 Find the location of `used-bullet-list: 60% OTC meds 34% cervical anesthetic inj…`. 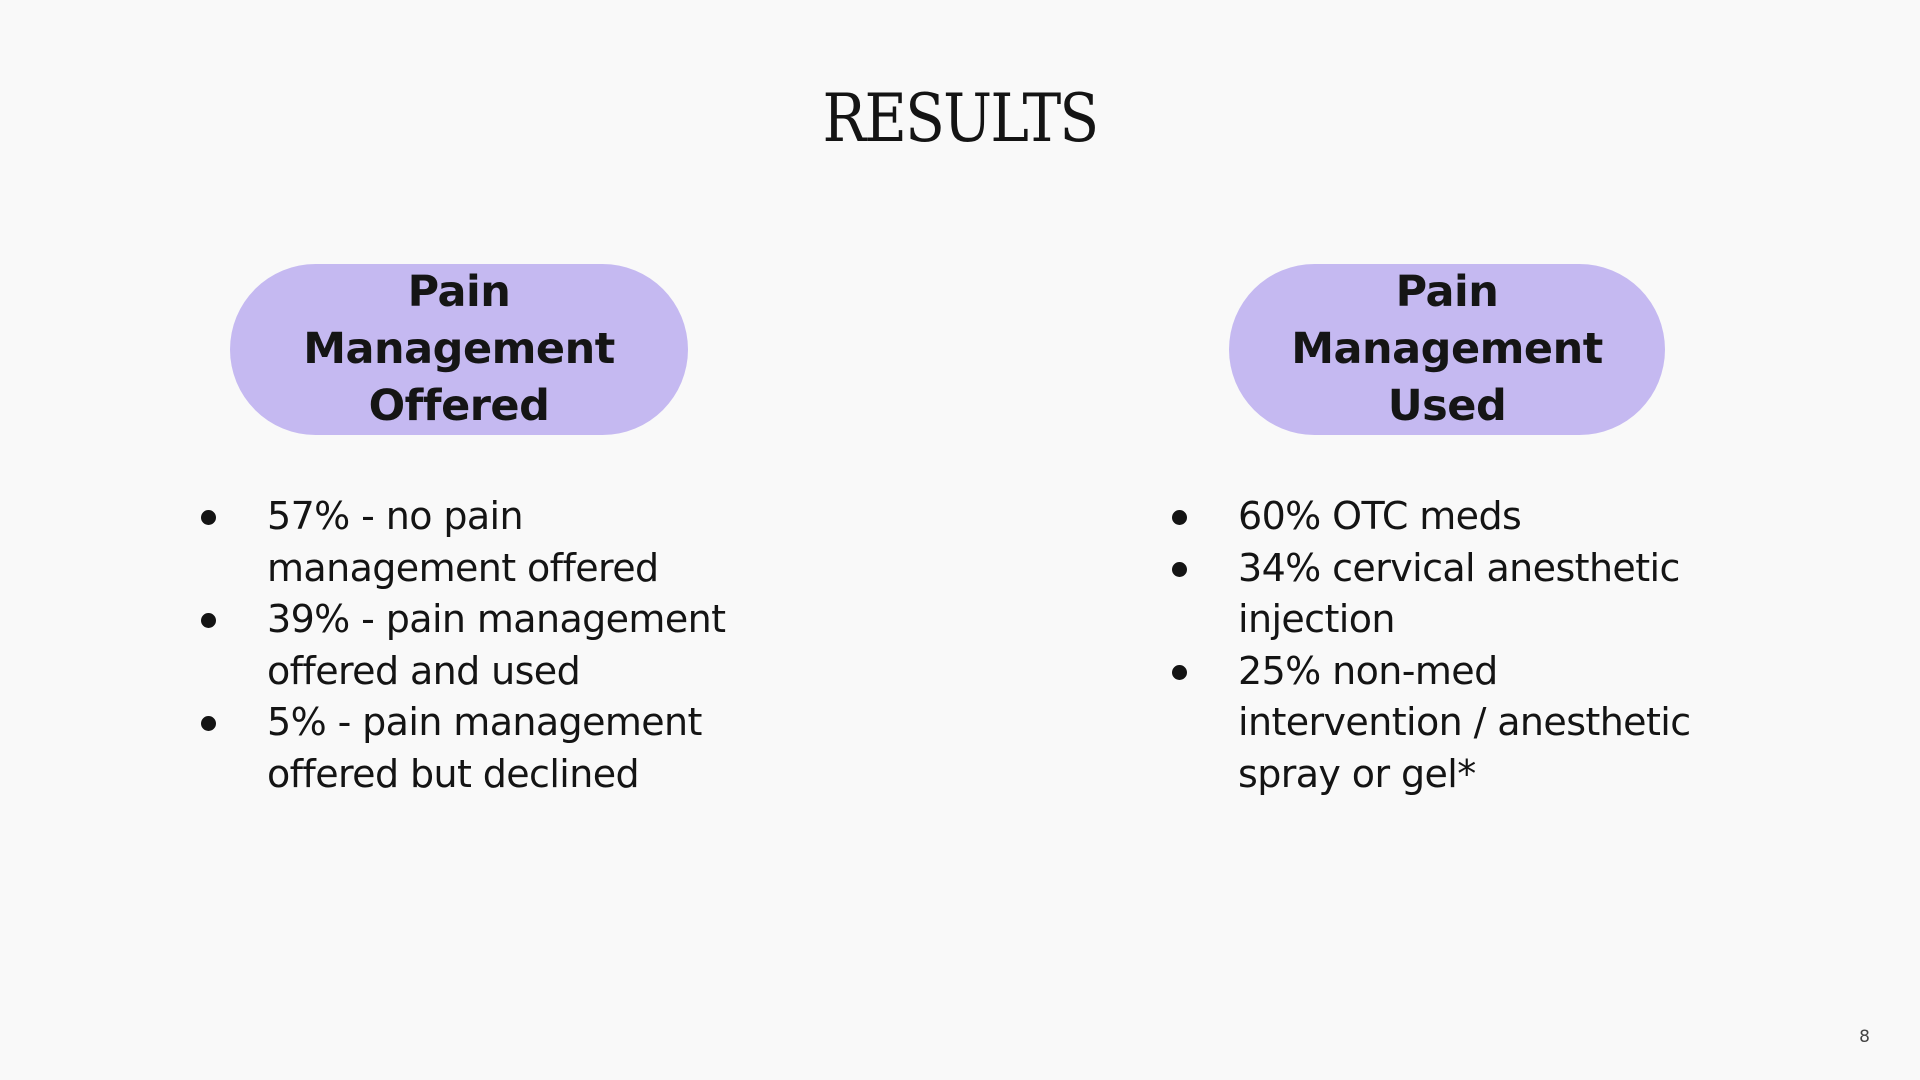

used-bullet-list: 60% OTC meds 34% cervical anesthetic inj… is located at coordinates (1472, 645).